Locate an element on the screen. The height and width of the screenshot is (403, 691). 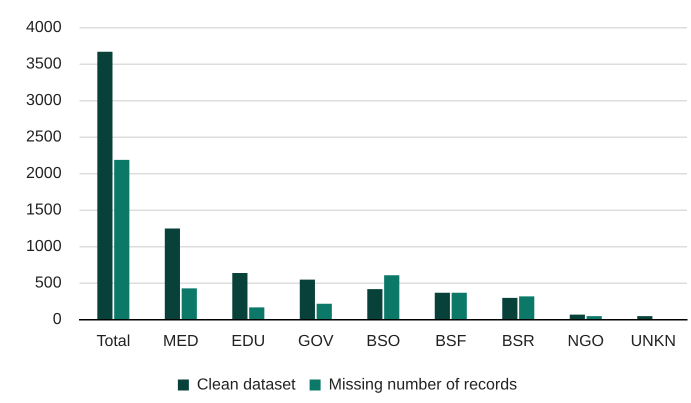
legend-label: Clean dataset is located at coordinates (246, 385).